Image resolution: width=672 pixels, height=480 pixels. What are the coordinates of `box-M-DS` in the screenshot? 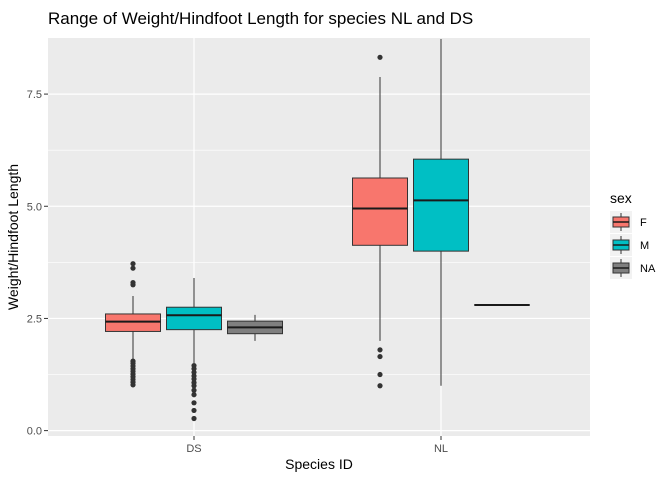 It's located at (194, 350).